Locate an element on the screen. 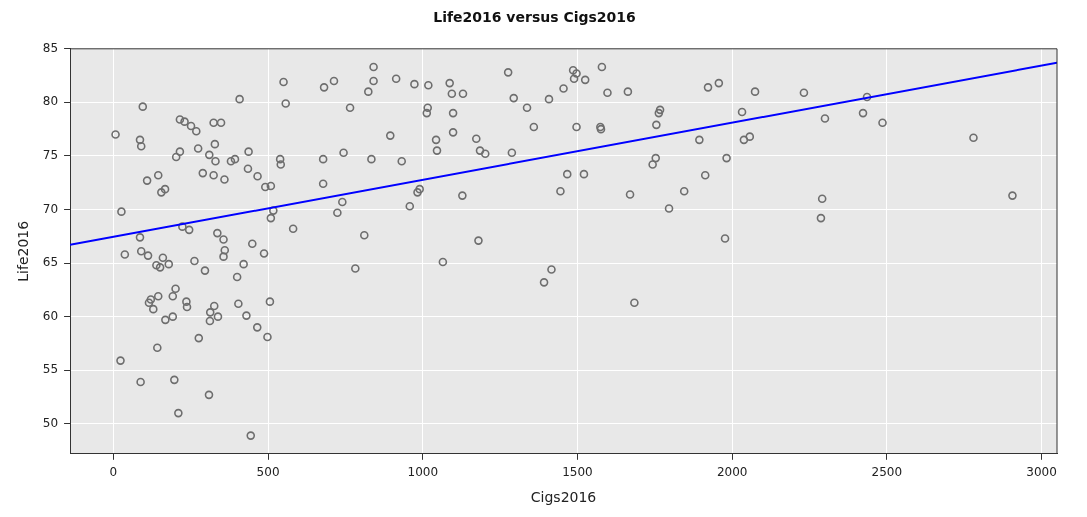 The width and height of the screenshot is (1087, 517). chart-title: Life2016 versus Cigs2016 is located at coordinates (534, 17).